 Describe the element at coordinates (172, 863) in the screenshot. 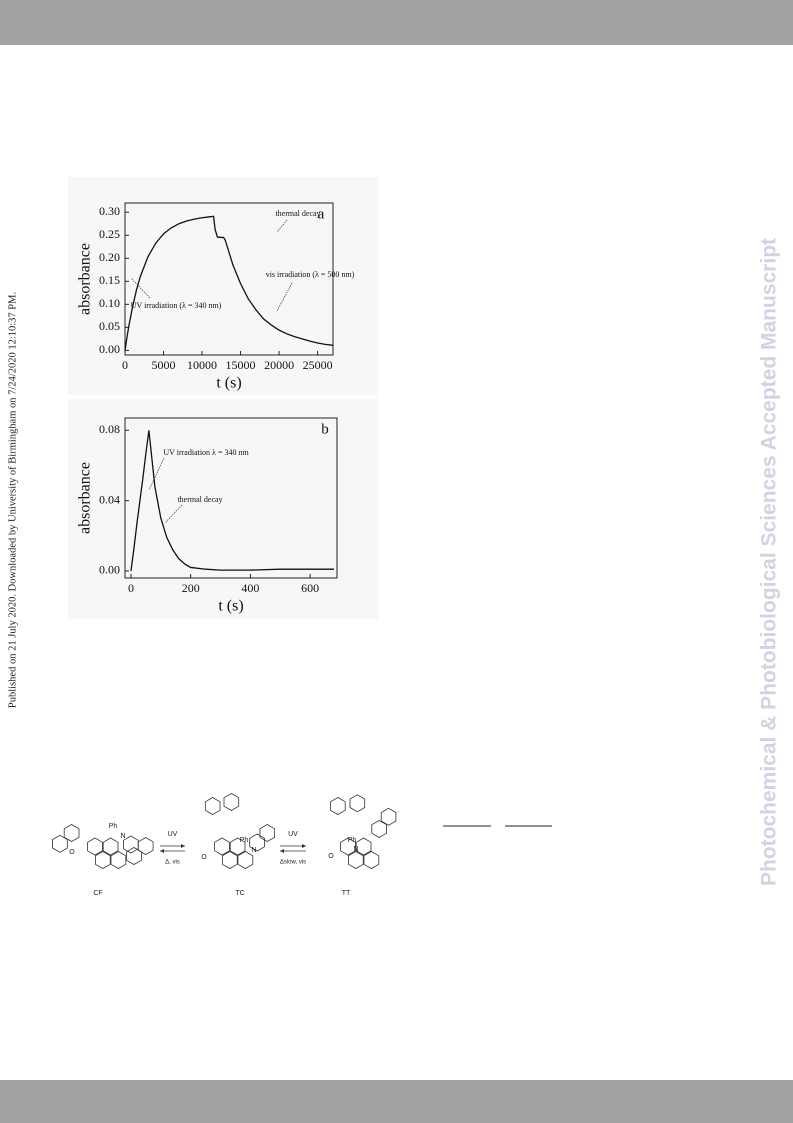

I see `arrow-label: Δ, vis` at that location.